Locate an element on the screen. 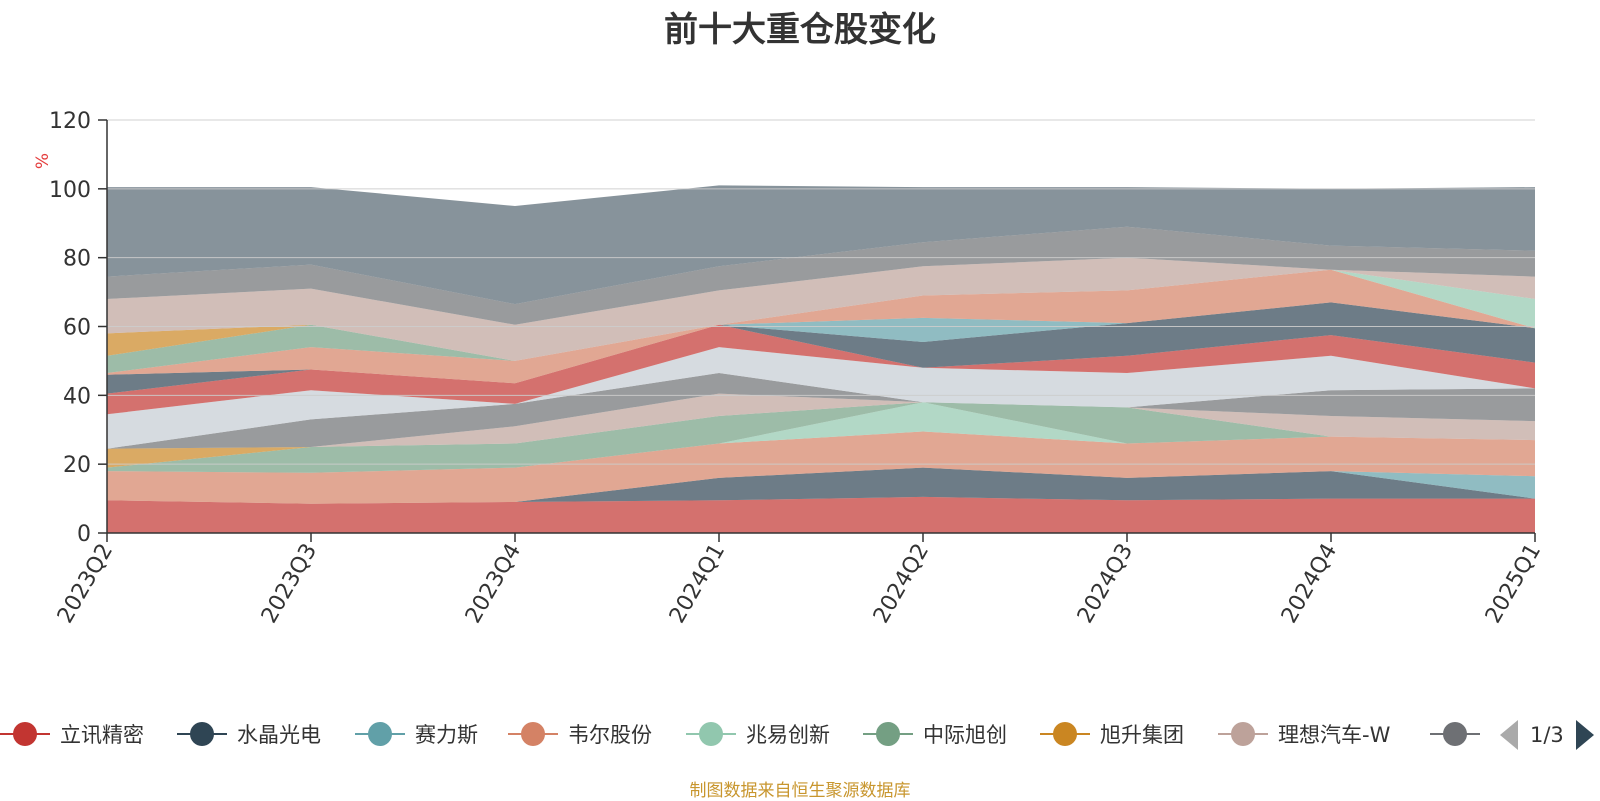 This screenshot has width=1600, height=801. legend-item: 韦尔股份 is located at coordinates (580, 734).